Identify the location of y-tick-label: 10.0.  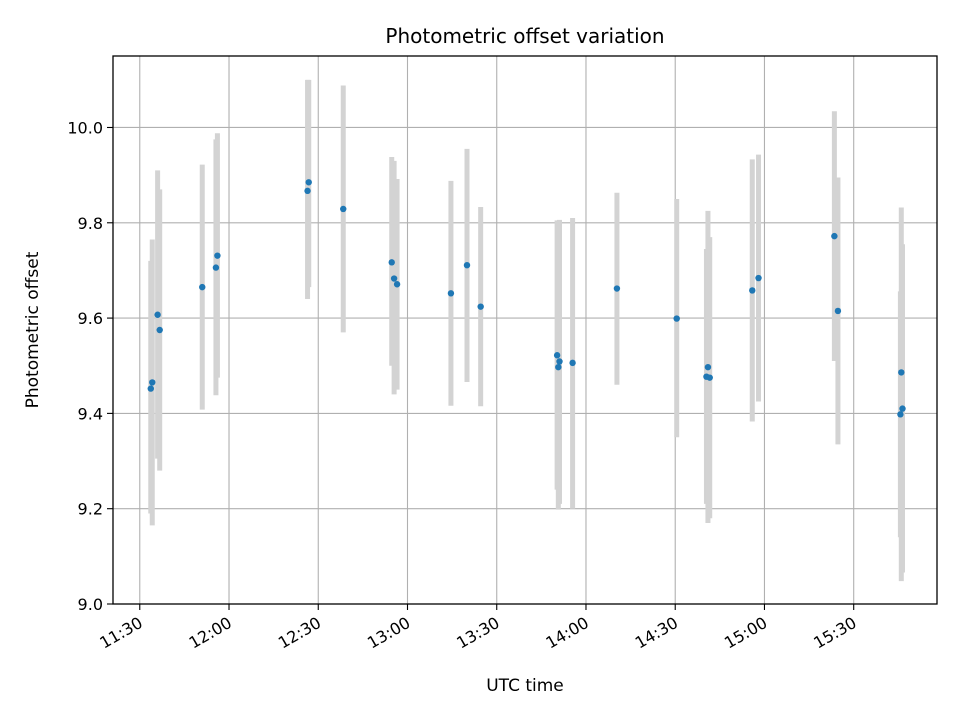
(85, 127).